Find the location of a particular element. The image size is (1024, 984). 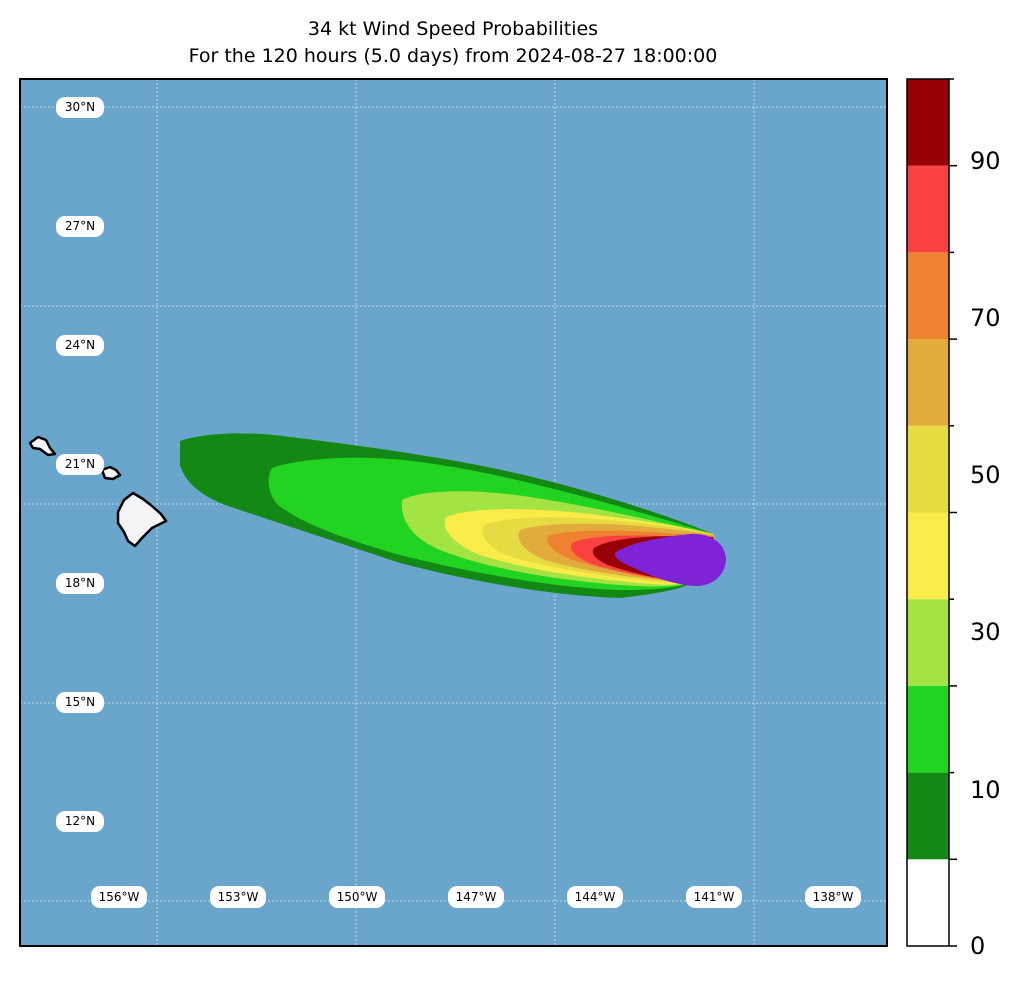

colorbar is located at coordinates (928, 512).